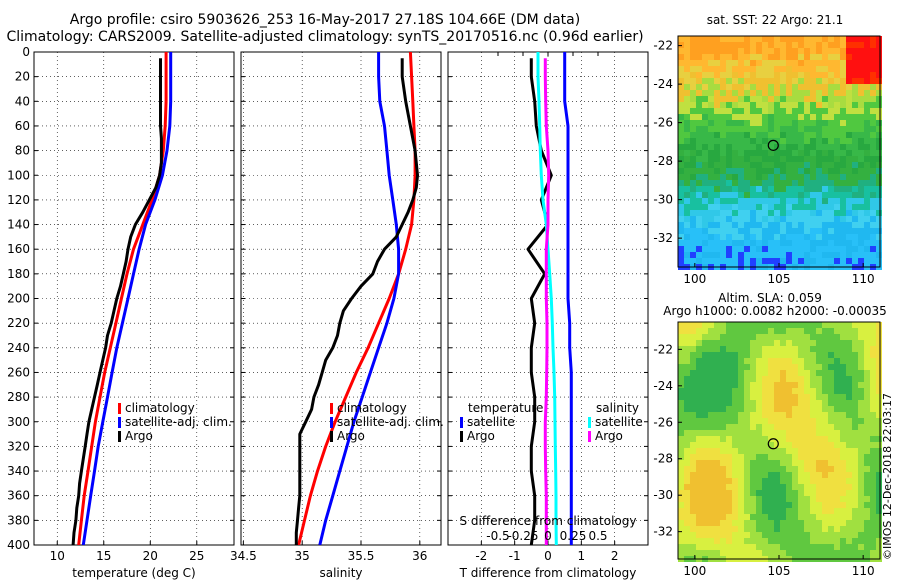 This screenshot has width=900, height=580. Describe the element at coordinates (119, 422) in the screenshot. I see `temperature-legend-swatch` at that location.